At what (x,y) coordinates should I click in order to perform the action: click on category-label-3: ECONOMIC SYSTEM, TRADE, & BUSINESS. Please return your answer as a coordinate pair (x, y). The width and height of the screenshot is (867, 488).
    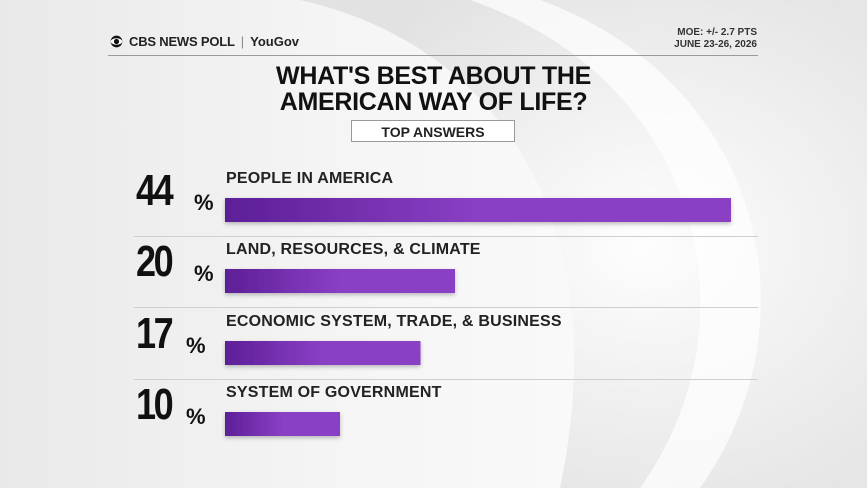
    Looking at the image, I should click on (394, 321).